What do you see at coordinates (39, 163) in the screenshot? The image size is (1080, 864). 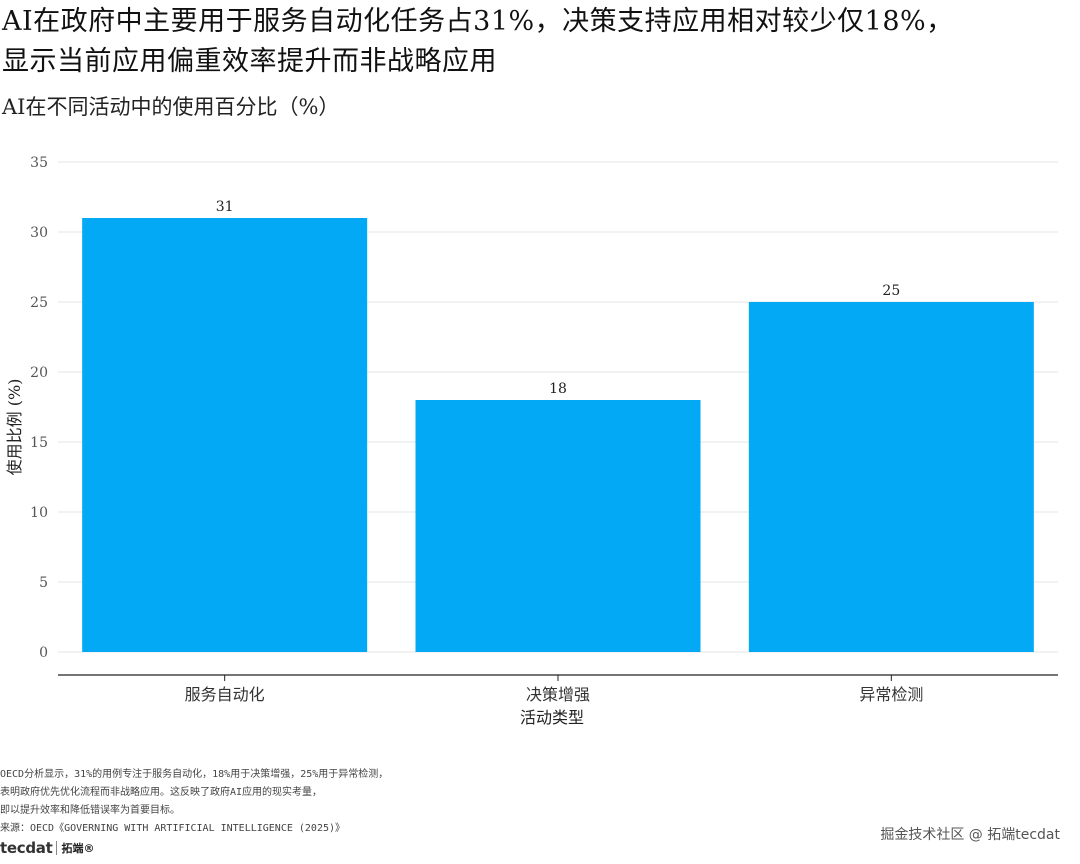 I see `y-tick-label: 35` at bounding box center [39, 163].